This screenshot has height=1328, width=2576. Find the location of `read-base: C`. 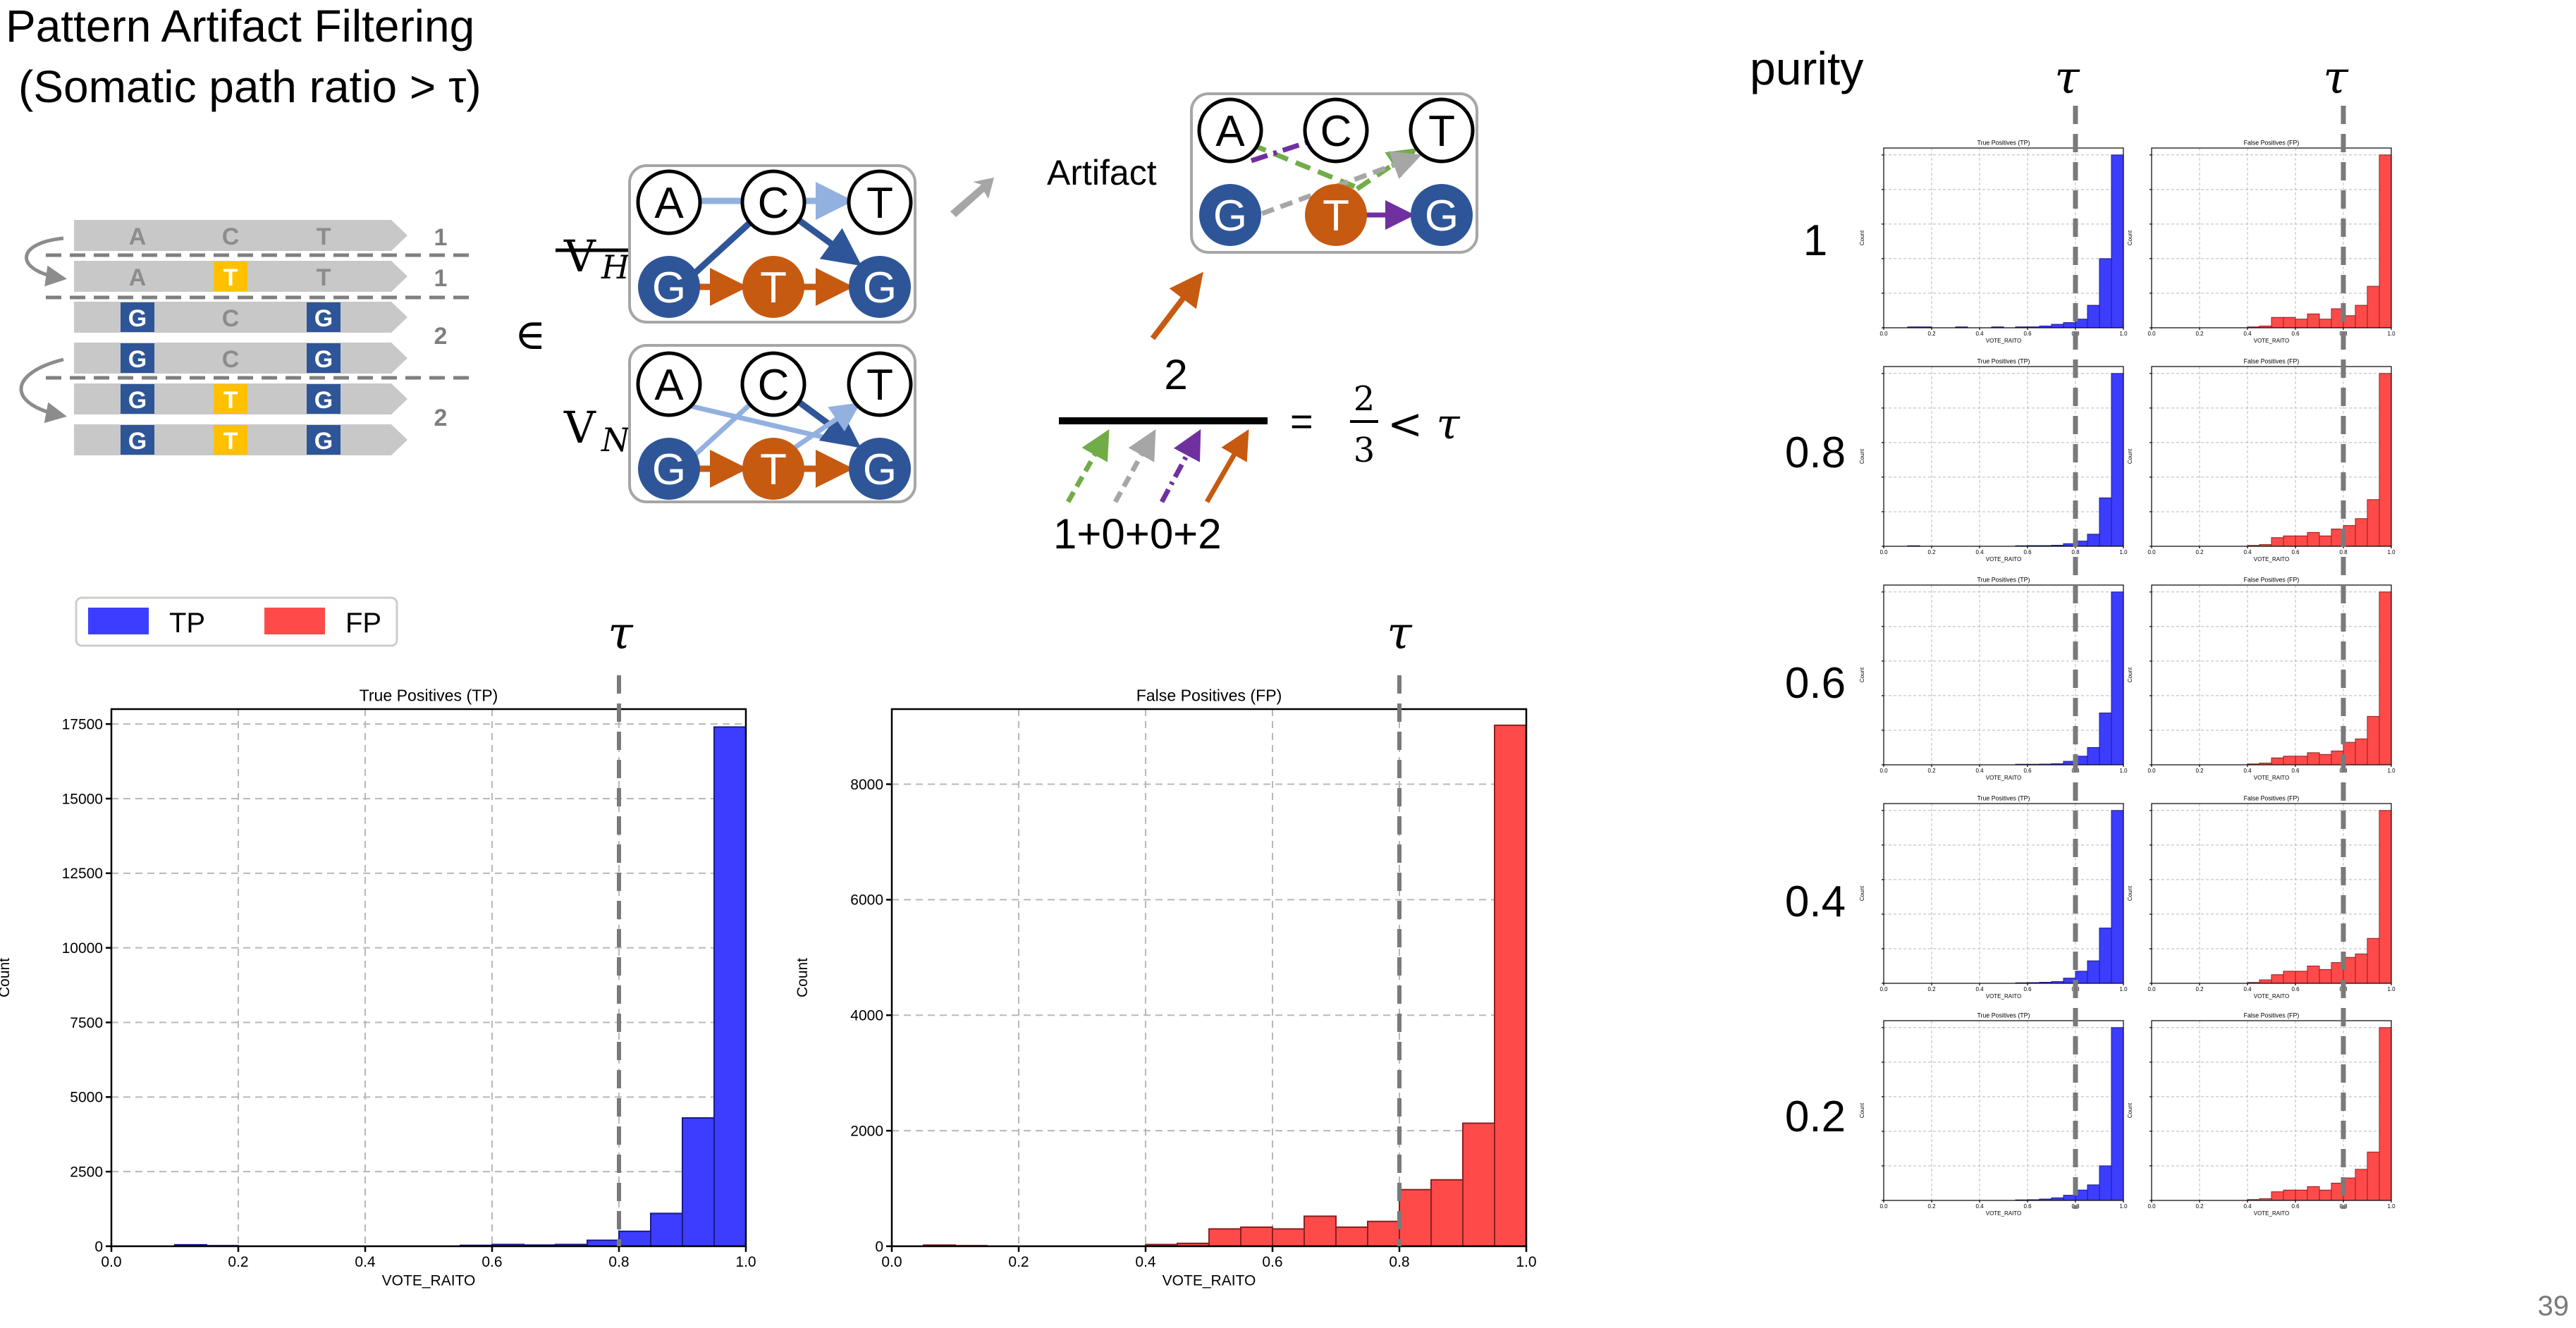

read-base: C is located at coordinates (231, 359).